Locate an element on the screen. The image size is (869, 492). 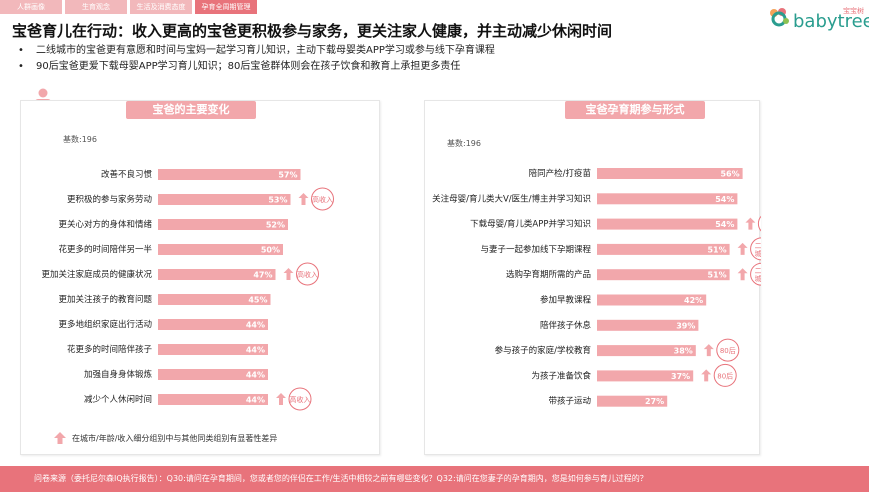
significance-annotation: 90后二线城市 is located at coordinates (753, 223).